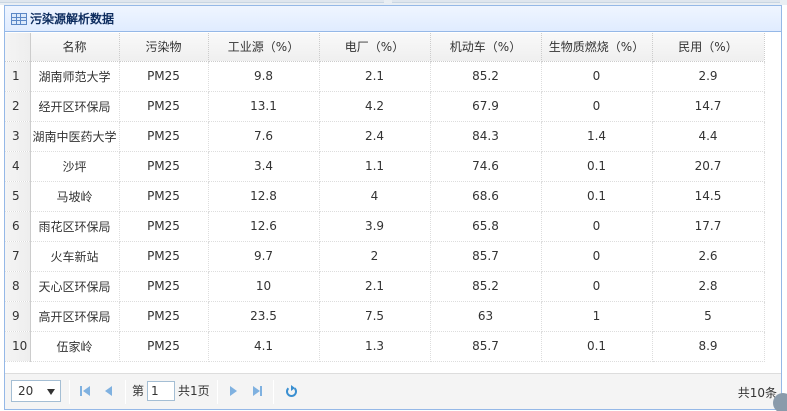 Image resolution: width=787 pixels, height=411 pixels. I want to click on cell-power-plant: 4.2, so click(375, 106).